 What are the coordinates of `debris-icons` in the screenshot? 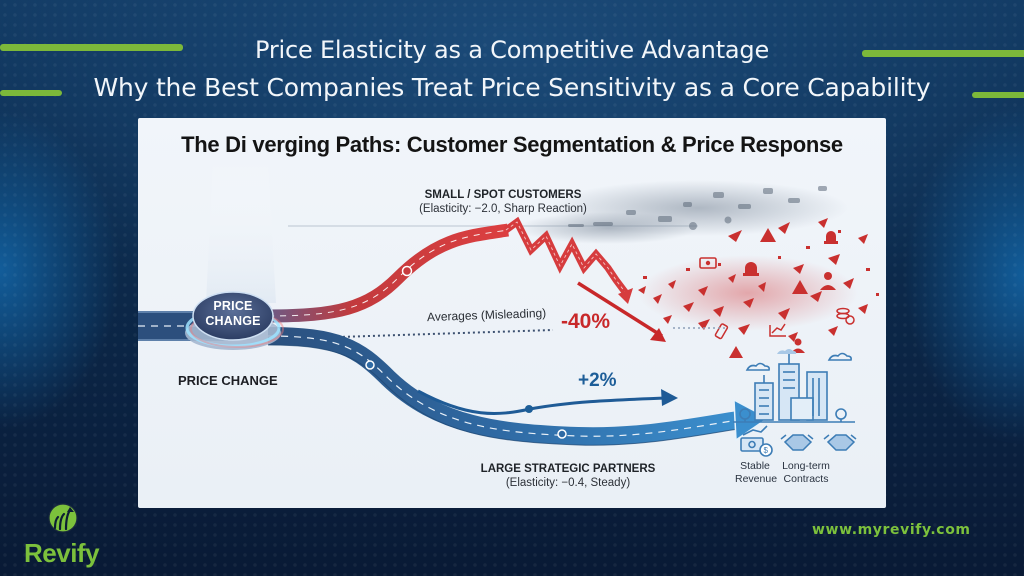 It's located at (777, 293).